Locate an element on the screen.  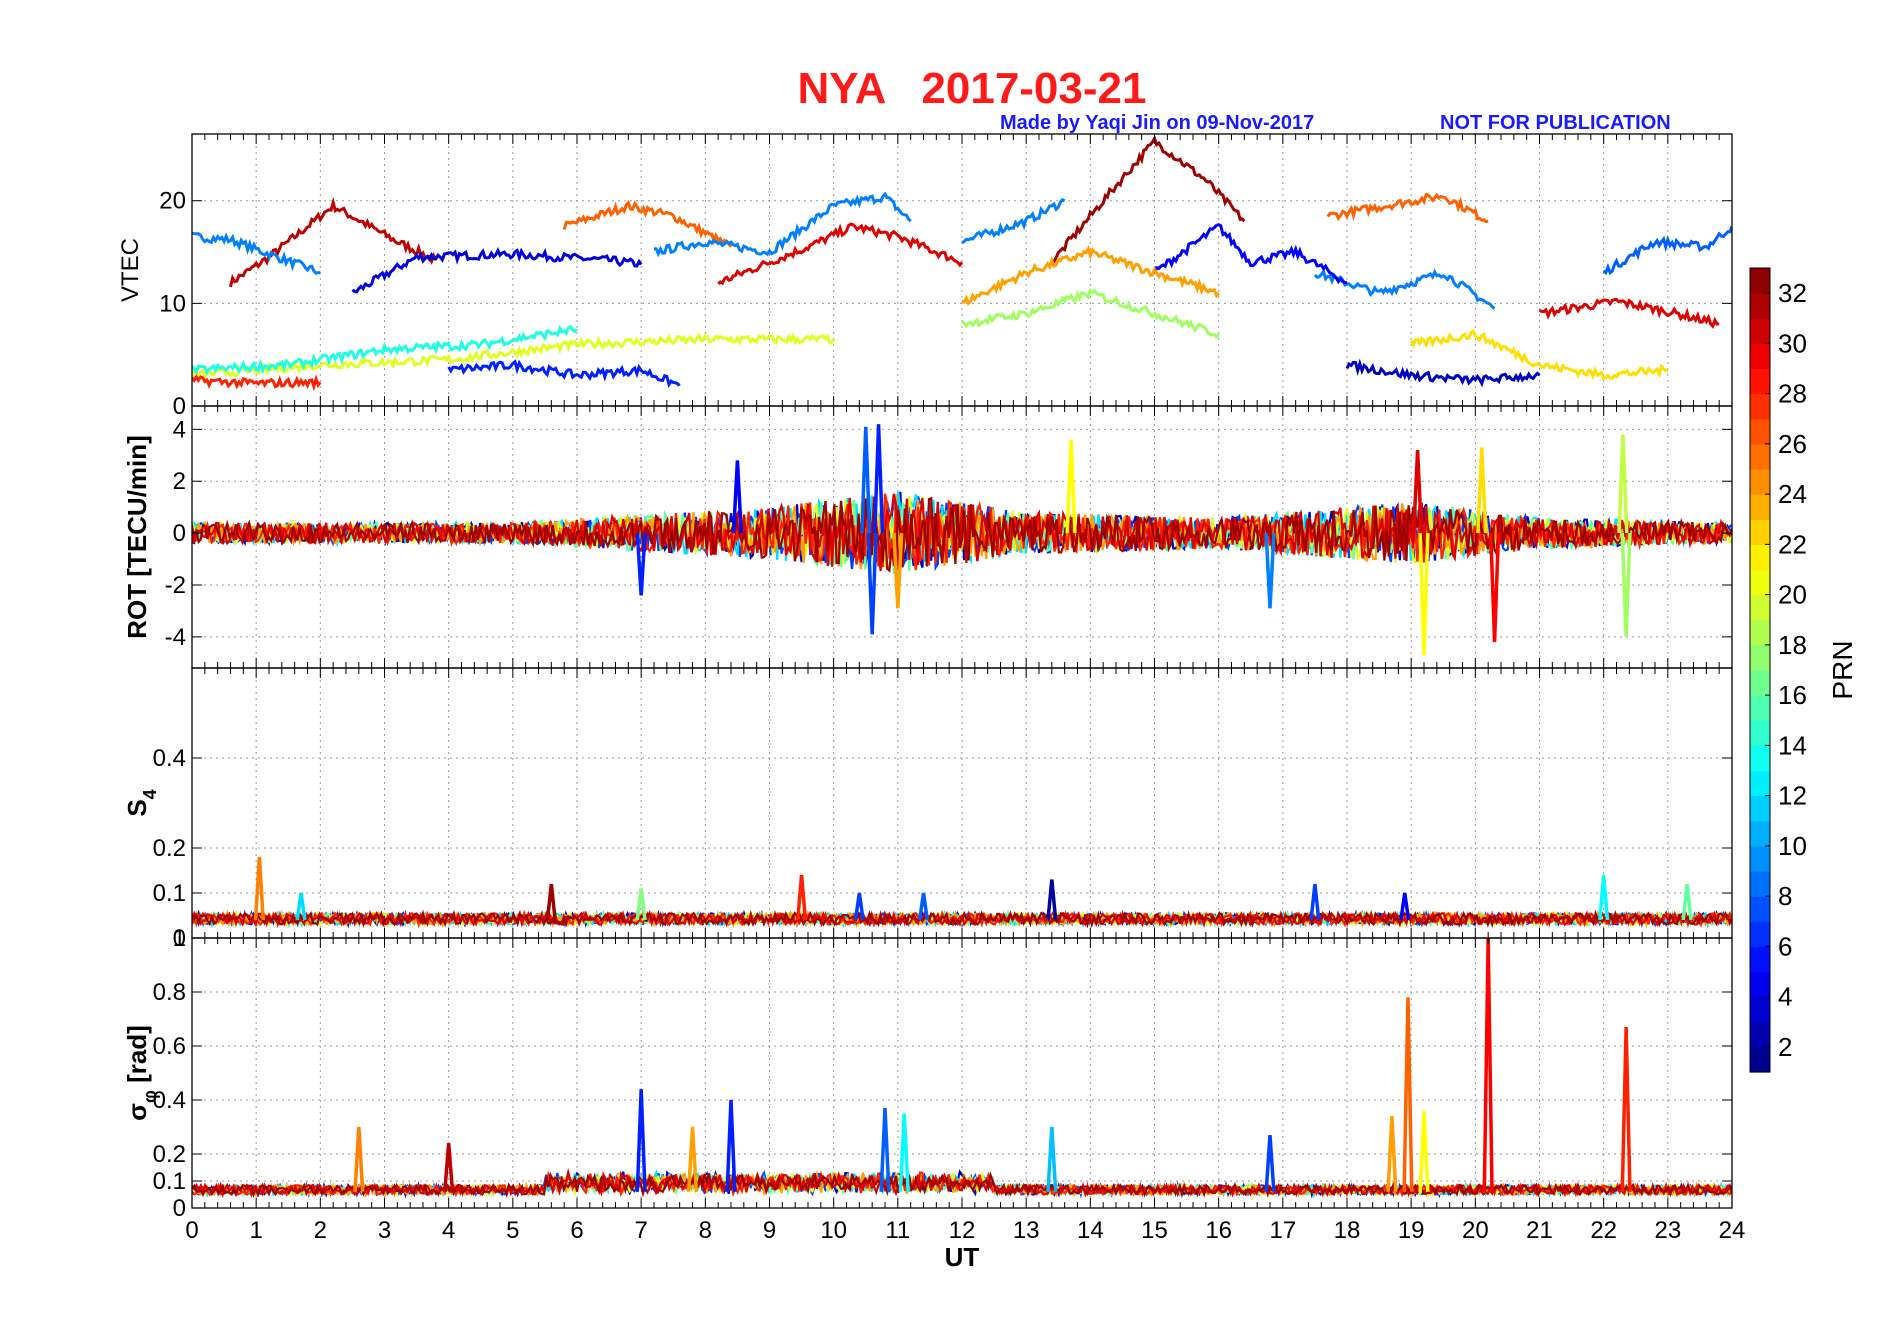
colorbar-tick-label: 8 is located at coordinates (1785, 896).